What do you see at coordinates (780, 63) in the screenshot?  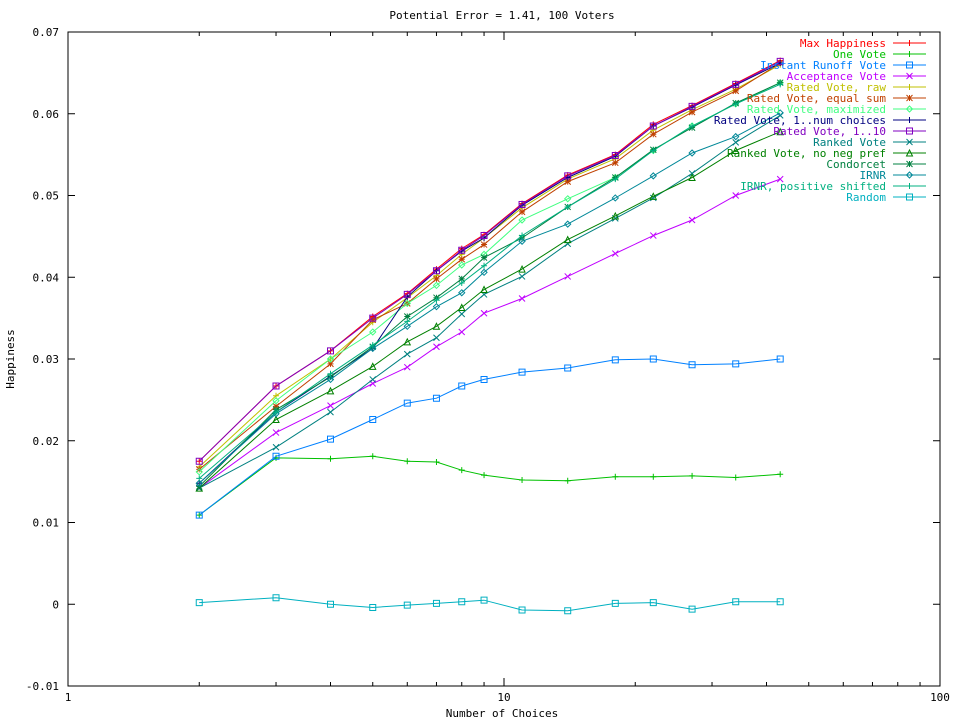 I see `data-point-rated-vote-1-num-choices` at bounding box center [780, 63].